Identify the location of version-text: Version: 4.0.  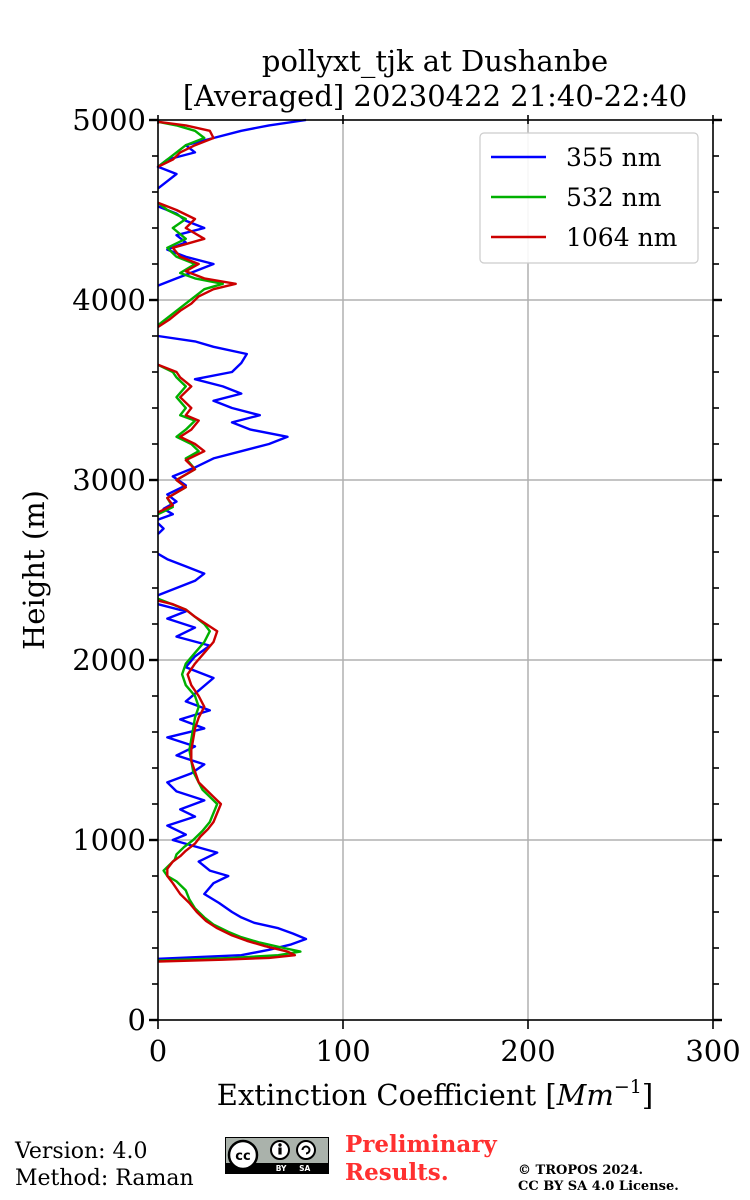
(81, 1151).